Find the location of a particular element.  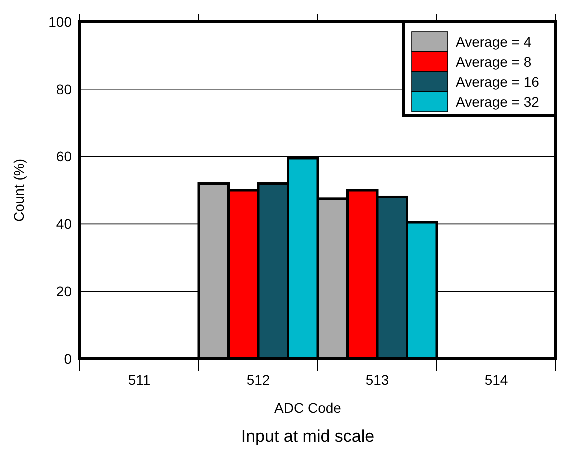

text: Input at mid scale is located at coordinates (308, 436).